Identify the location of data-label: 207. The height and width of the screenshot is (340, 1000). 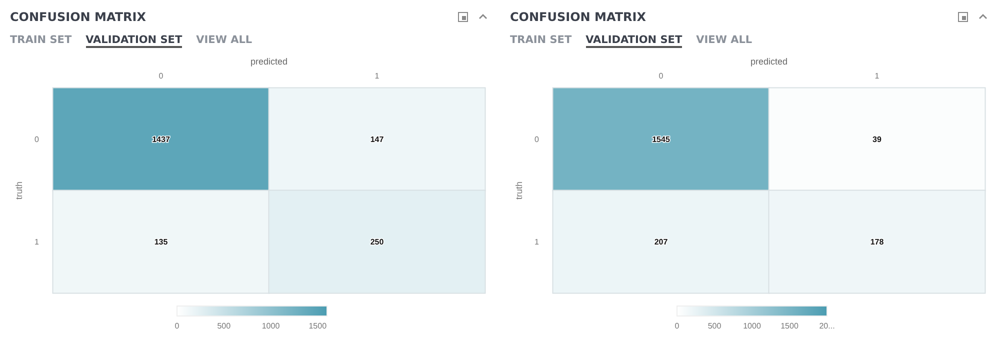
(661, 241).